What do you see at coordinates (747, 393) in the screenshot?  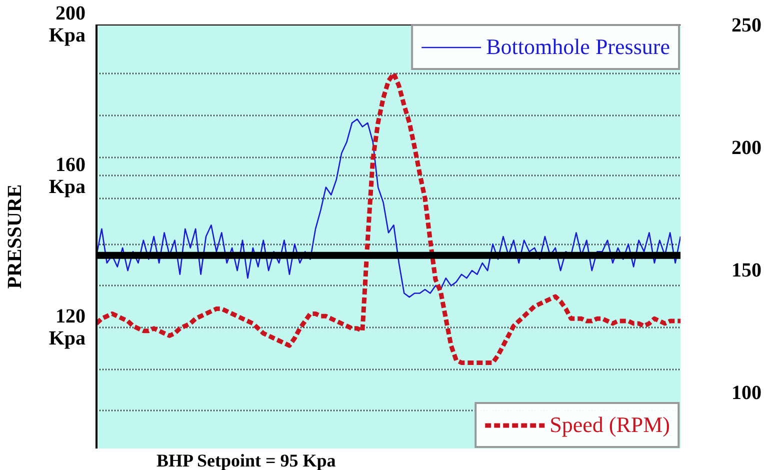 I see `y2-tick-label: 100` at bounding box center [747, 393].